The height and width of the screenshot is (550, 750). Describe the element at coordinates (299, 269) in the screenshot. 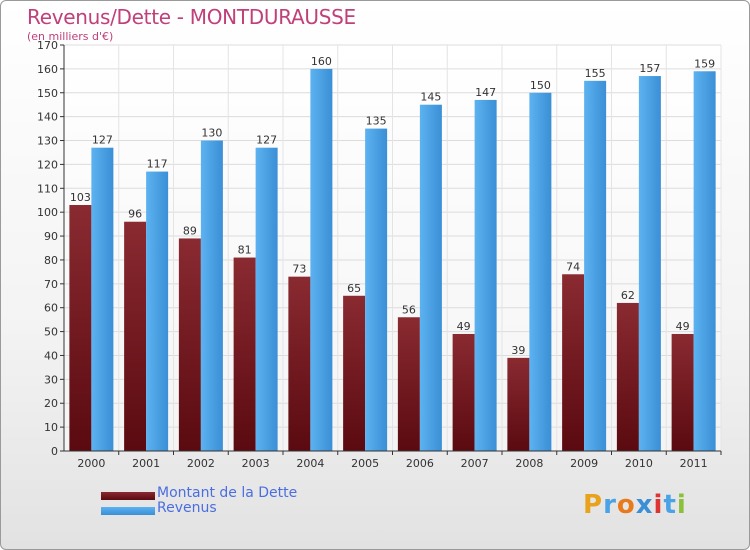

I see `data-label-debt: 73` at that location.